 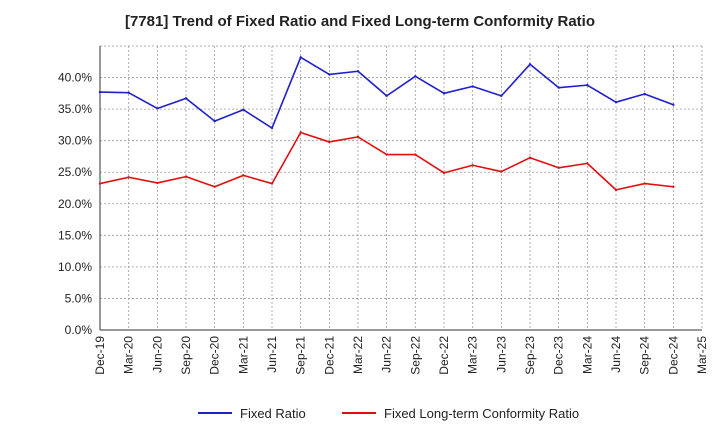 I want to click on x-tick-label: Jun-22, so click(x=387, y=354).